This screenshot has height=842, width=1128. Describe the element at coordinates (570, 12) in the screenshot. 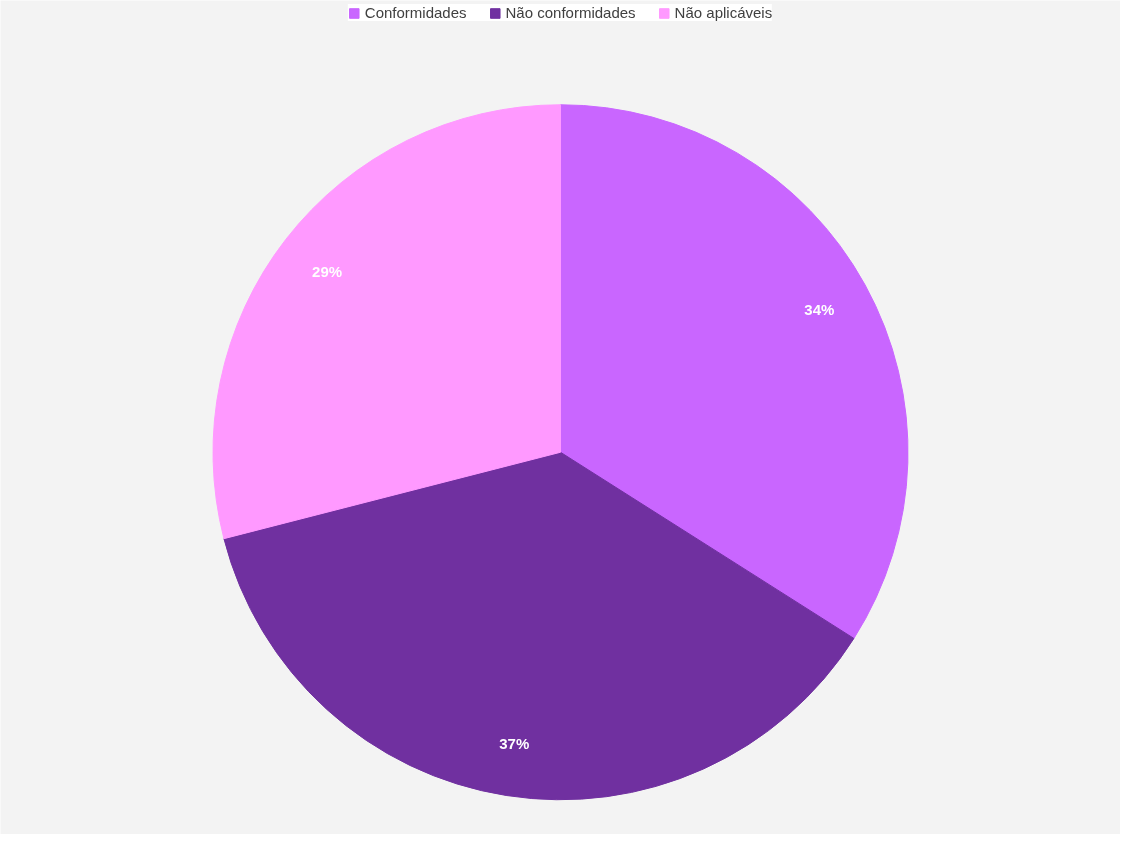

I see `legend-label: Não conformidades` at that location.